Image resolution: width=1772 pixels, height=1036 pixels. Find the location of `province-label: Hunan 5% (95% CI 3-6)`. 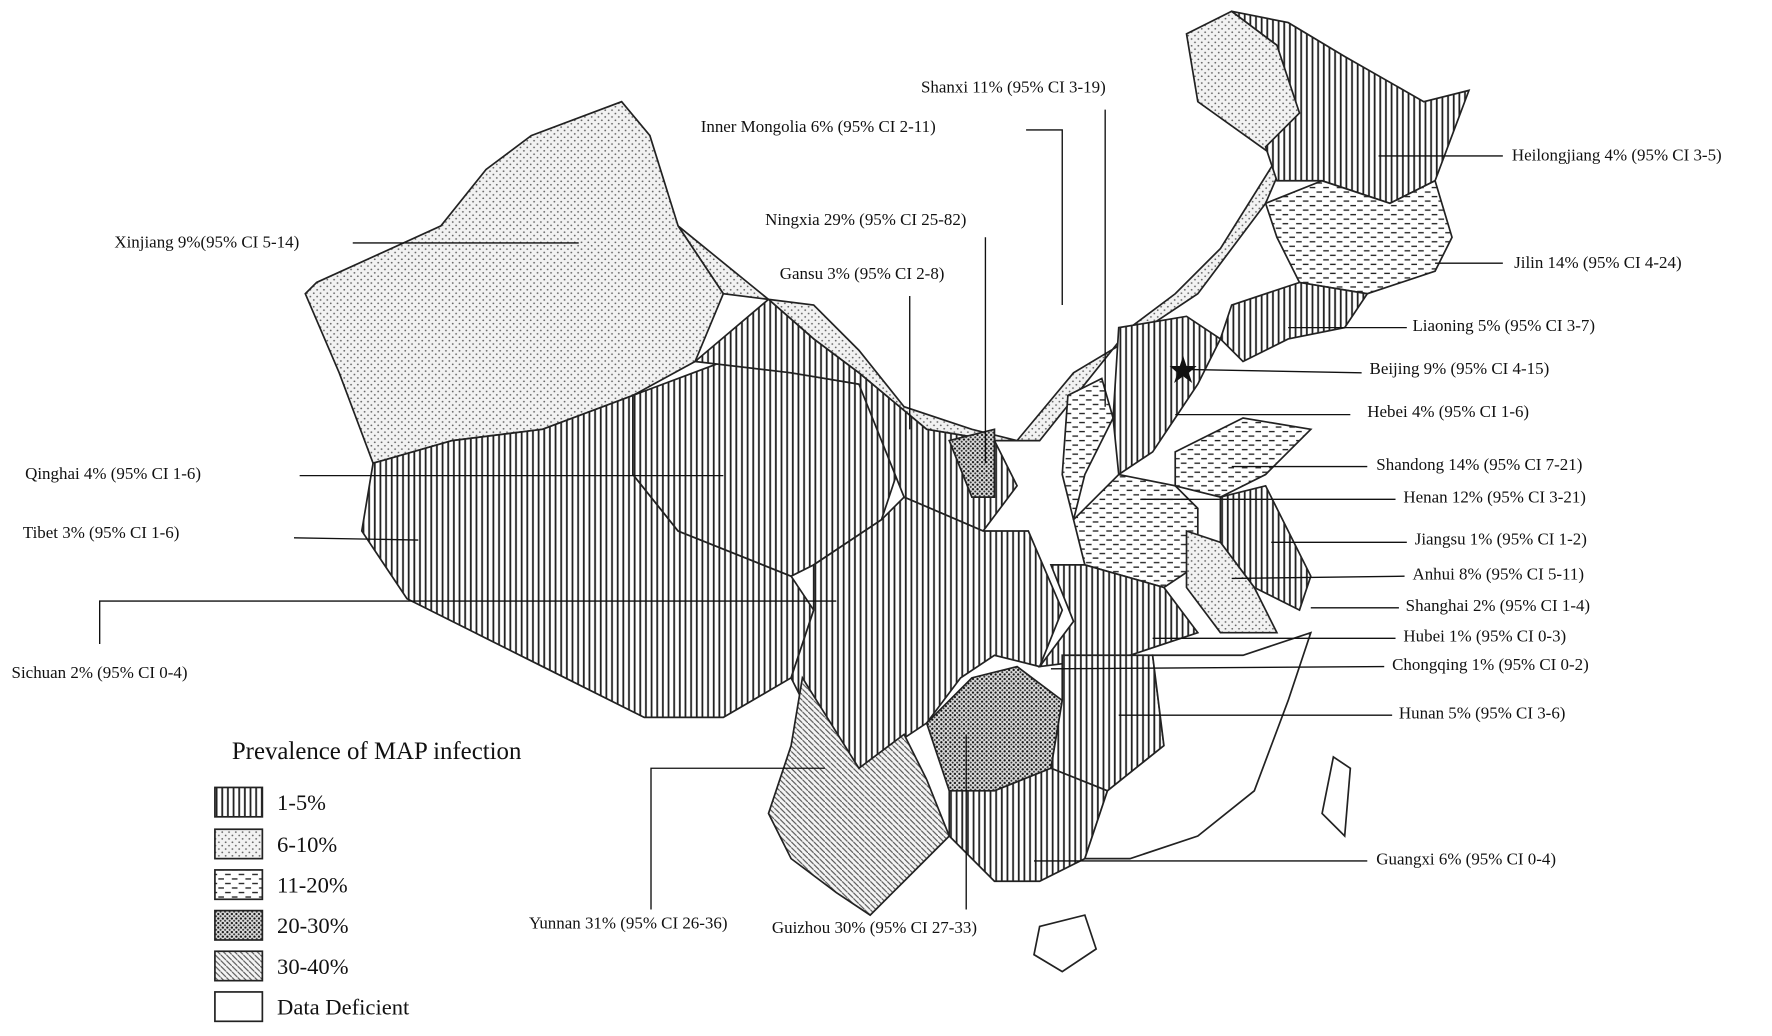

province-label: Hunan 5% (95% CI 3-6) is located at coordinates (1482, 713).